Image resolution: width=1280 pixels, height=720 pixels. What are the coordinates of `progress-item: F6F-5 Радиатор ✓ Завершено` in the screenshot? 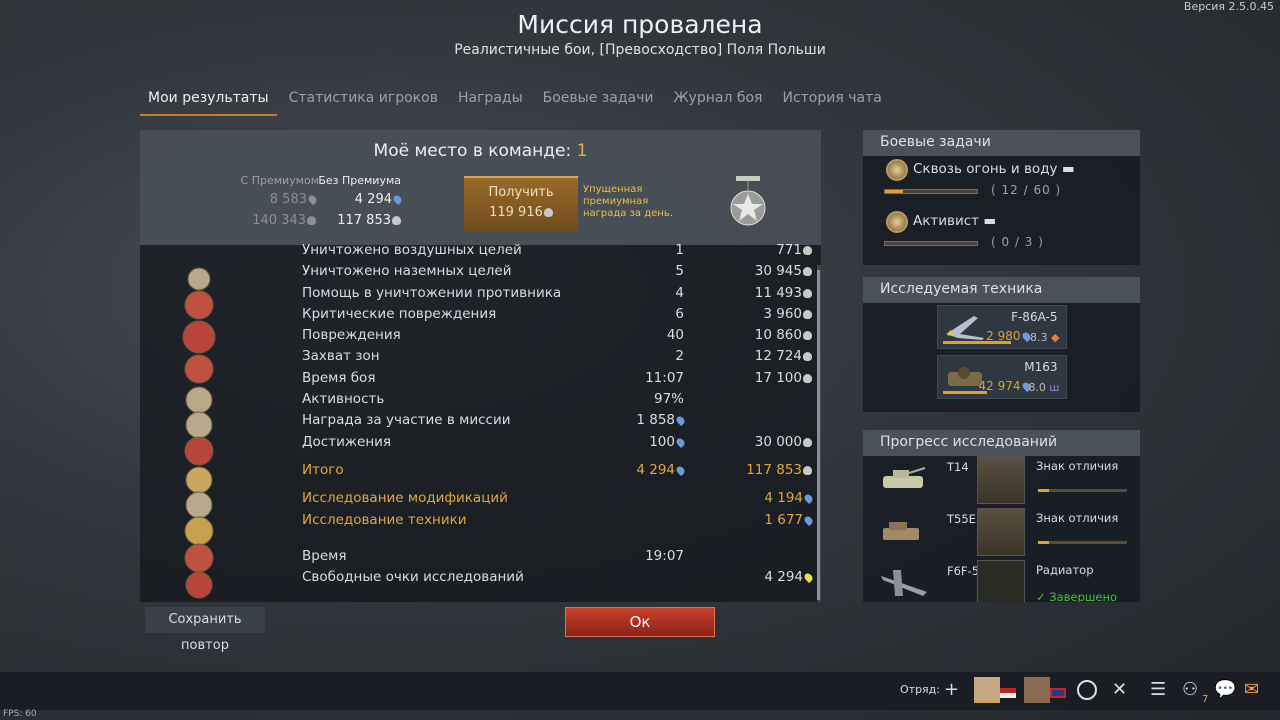 It's located at (1001, 581).